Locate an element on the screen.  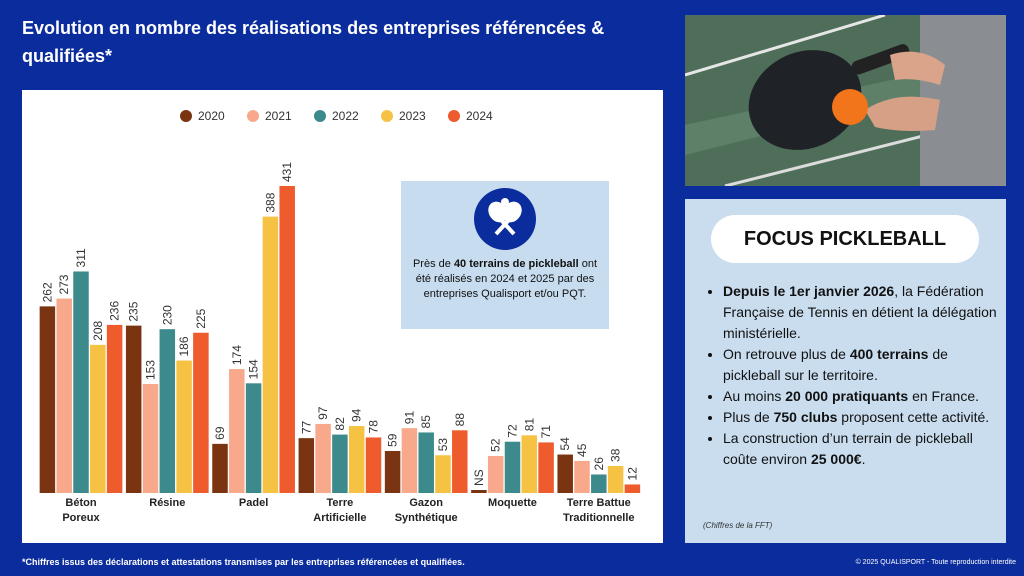
bold-text: 40 terrains de pickleball is located at coordinates (516, 264).